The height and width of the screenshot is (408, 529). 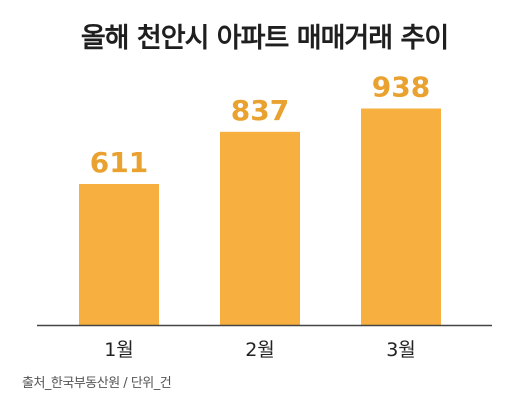 What do you see at coordinates (260, 350) in the screenshot?
I see `x-tick-label-2: 2월` at bounding box center [260, 350].